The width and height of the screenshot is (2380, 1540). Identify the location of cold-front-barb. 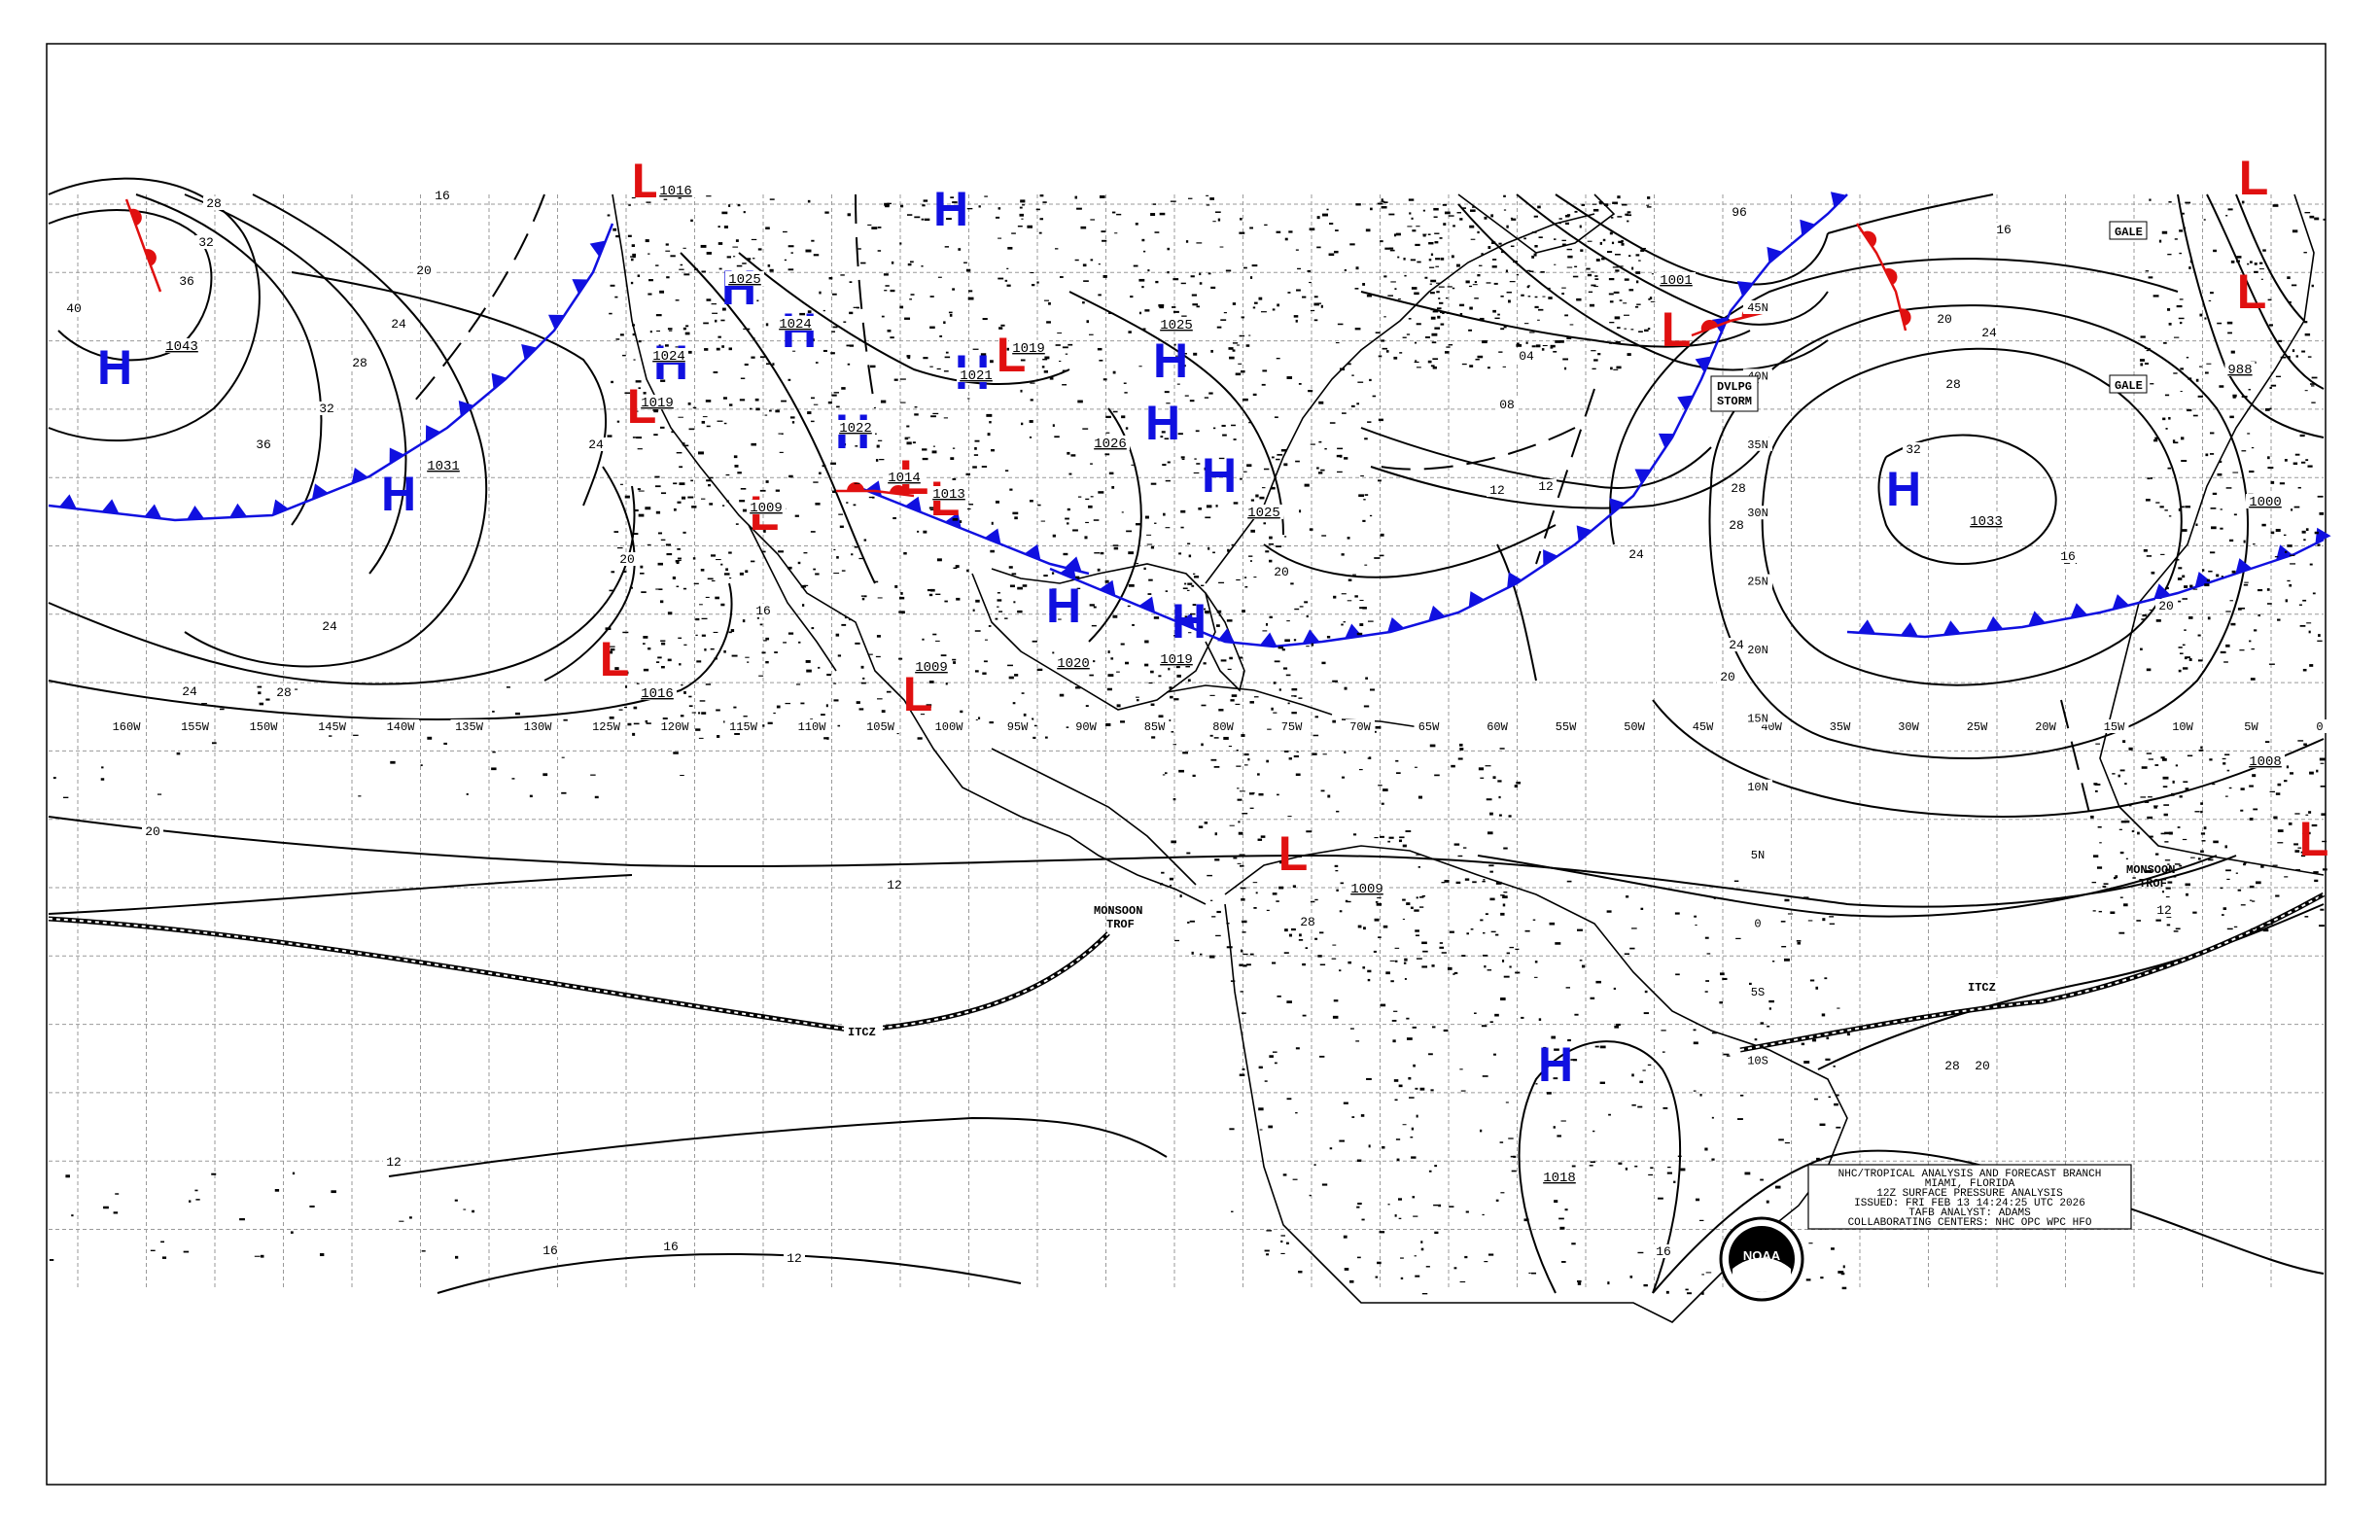
(280, 507).